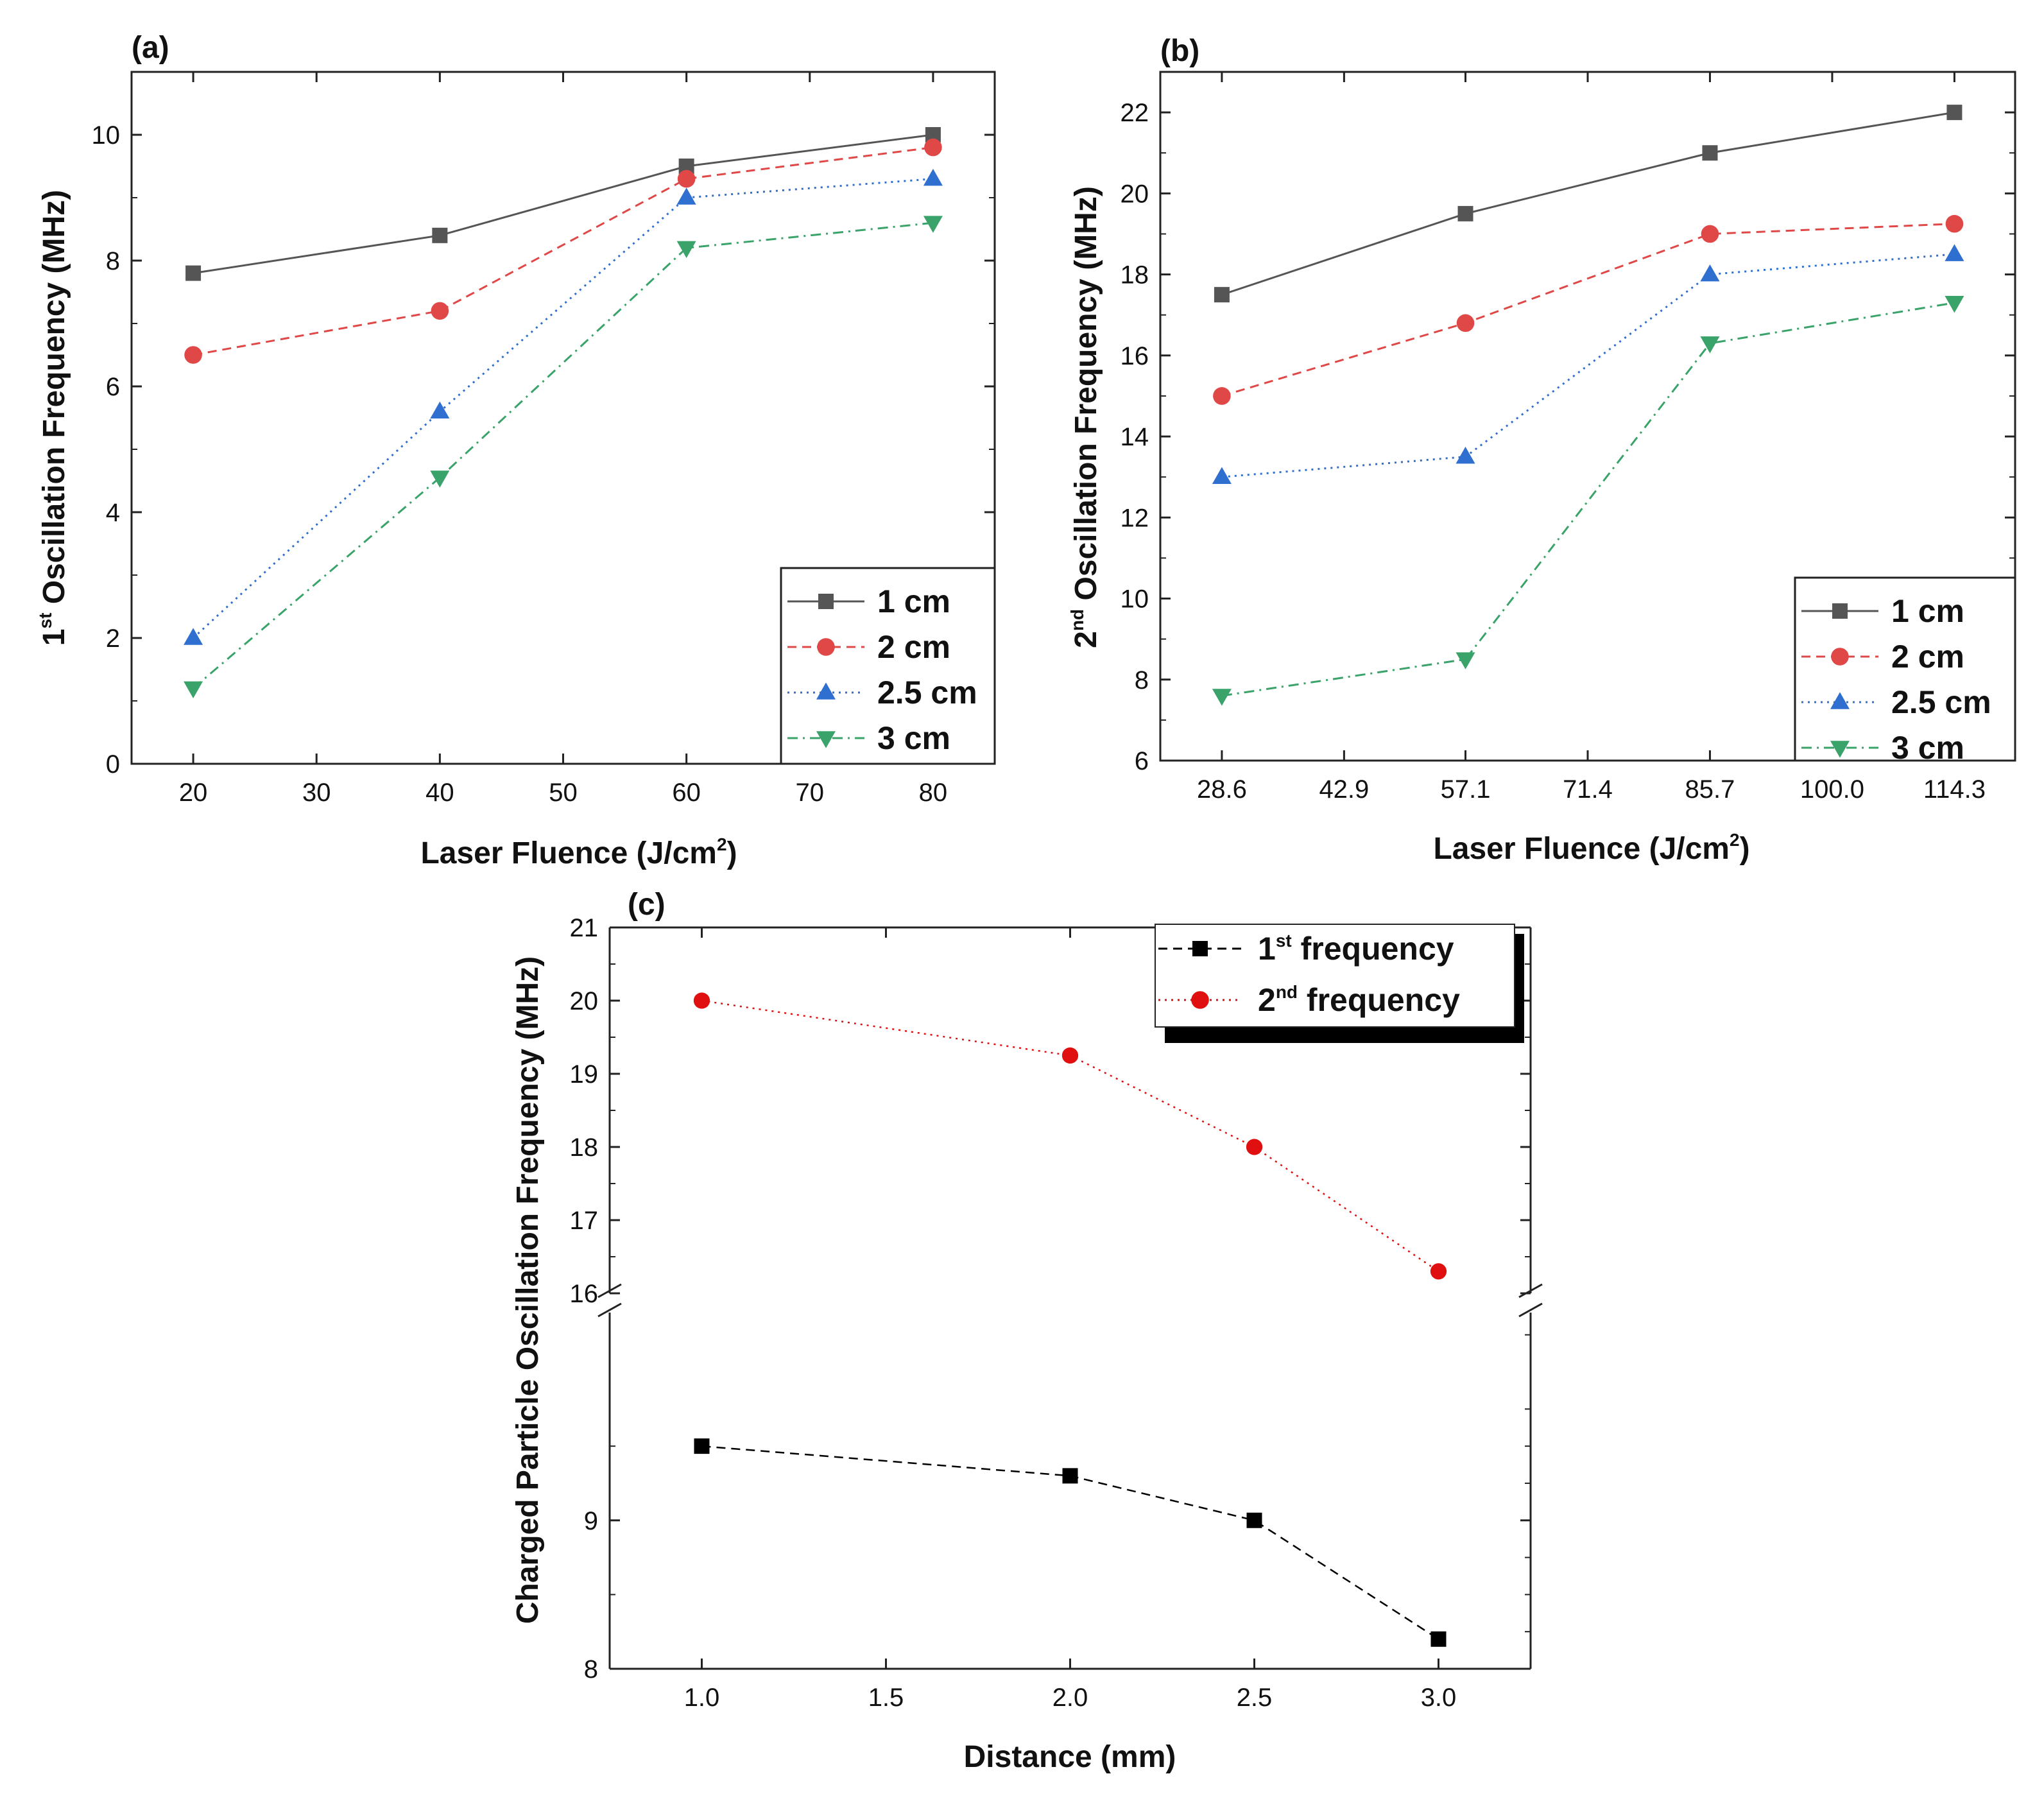 The image size is (2044, 1801). I want to click on x-tick-label: 100.0, so click(1832, 789).